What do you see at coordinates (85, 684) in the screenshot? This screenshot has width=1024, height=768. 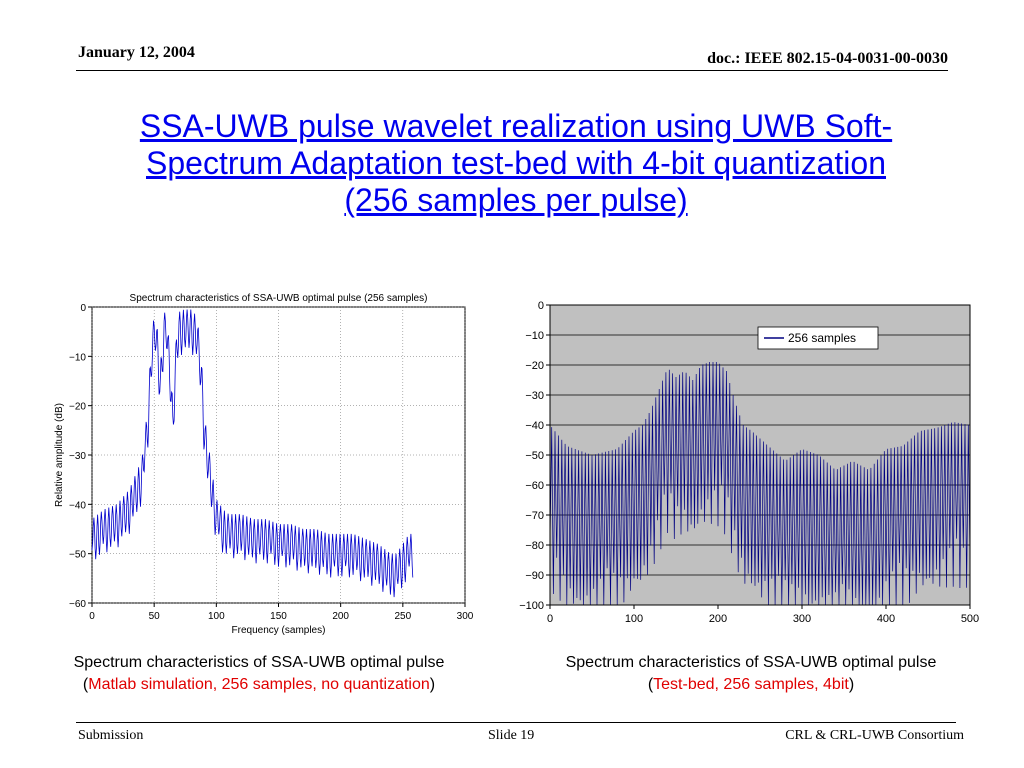 I see `left-caption-open: (` at bounding box center [85, 684].